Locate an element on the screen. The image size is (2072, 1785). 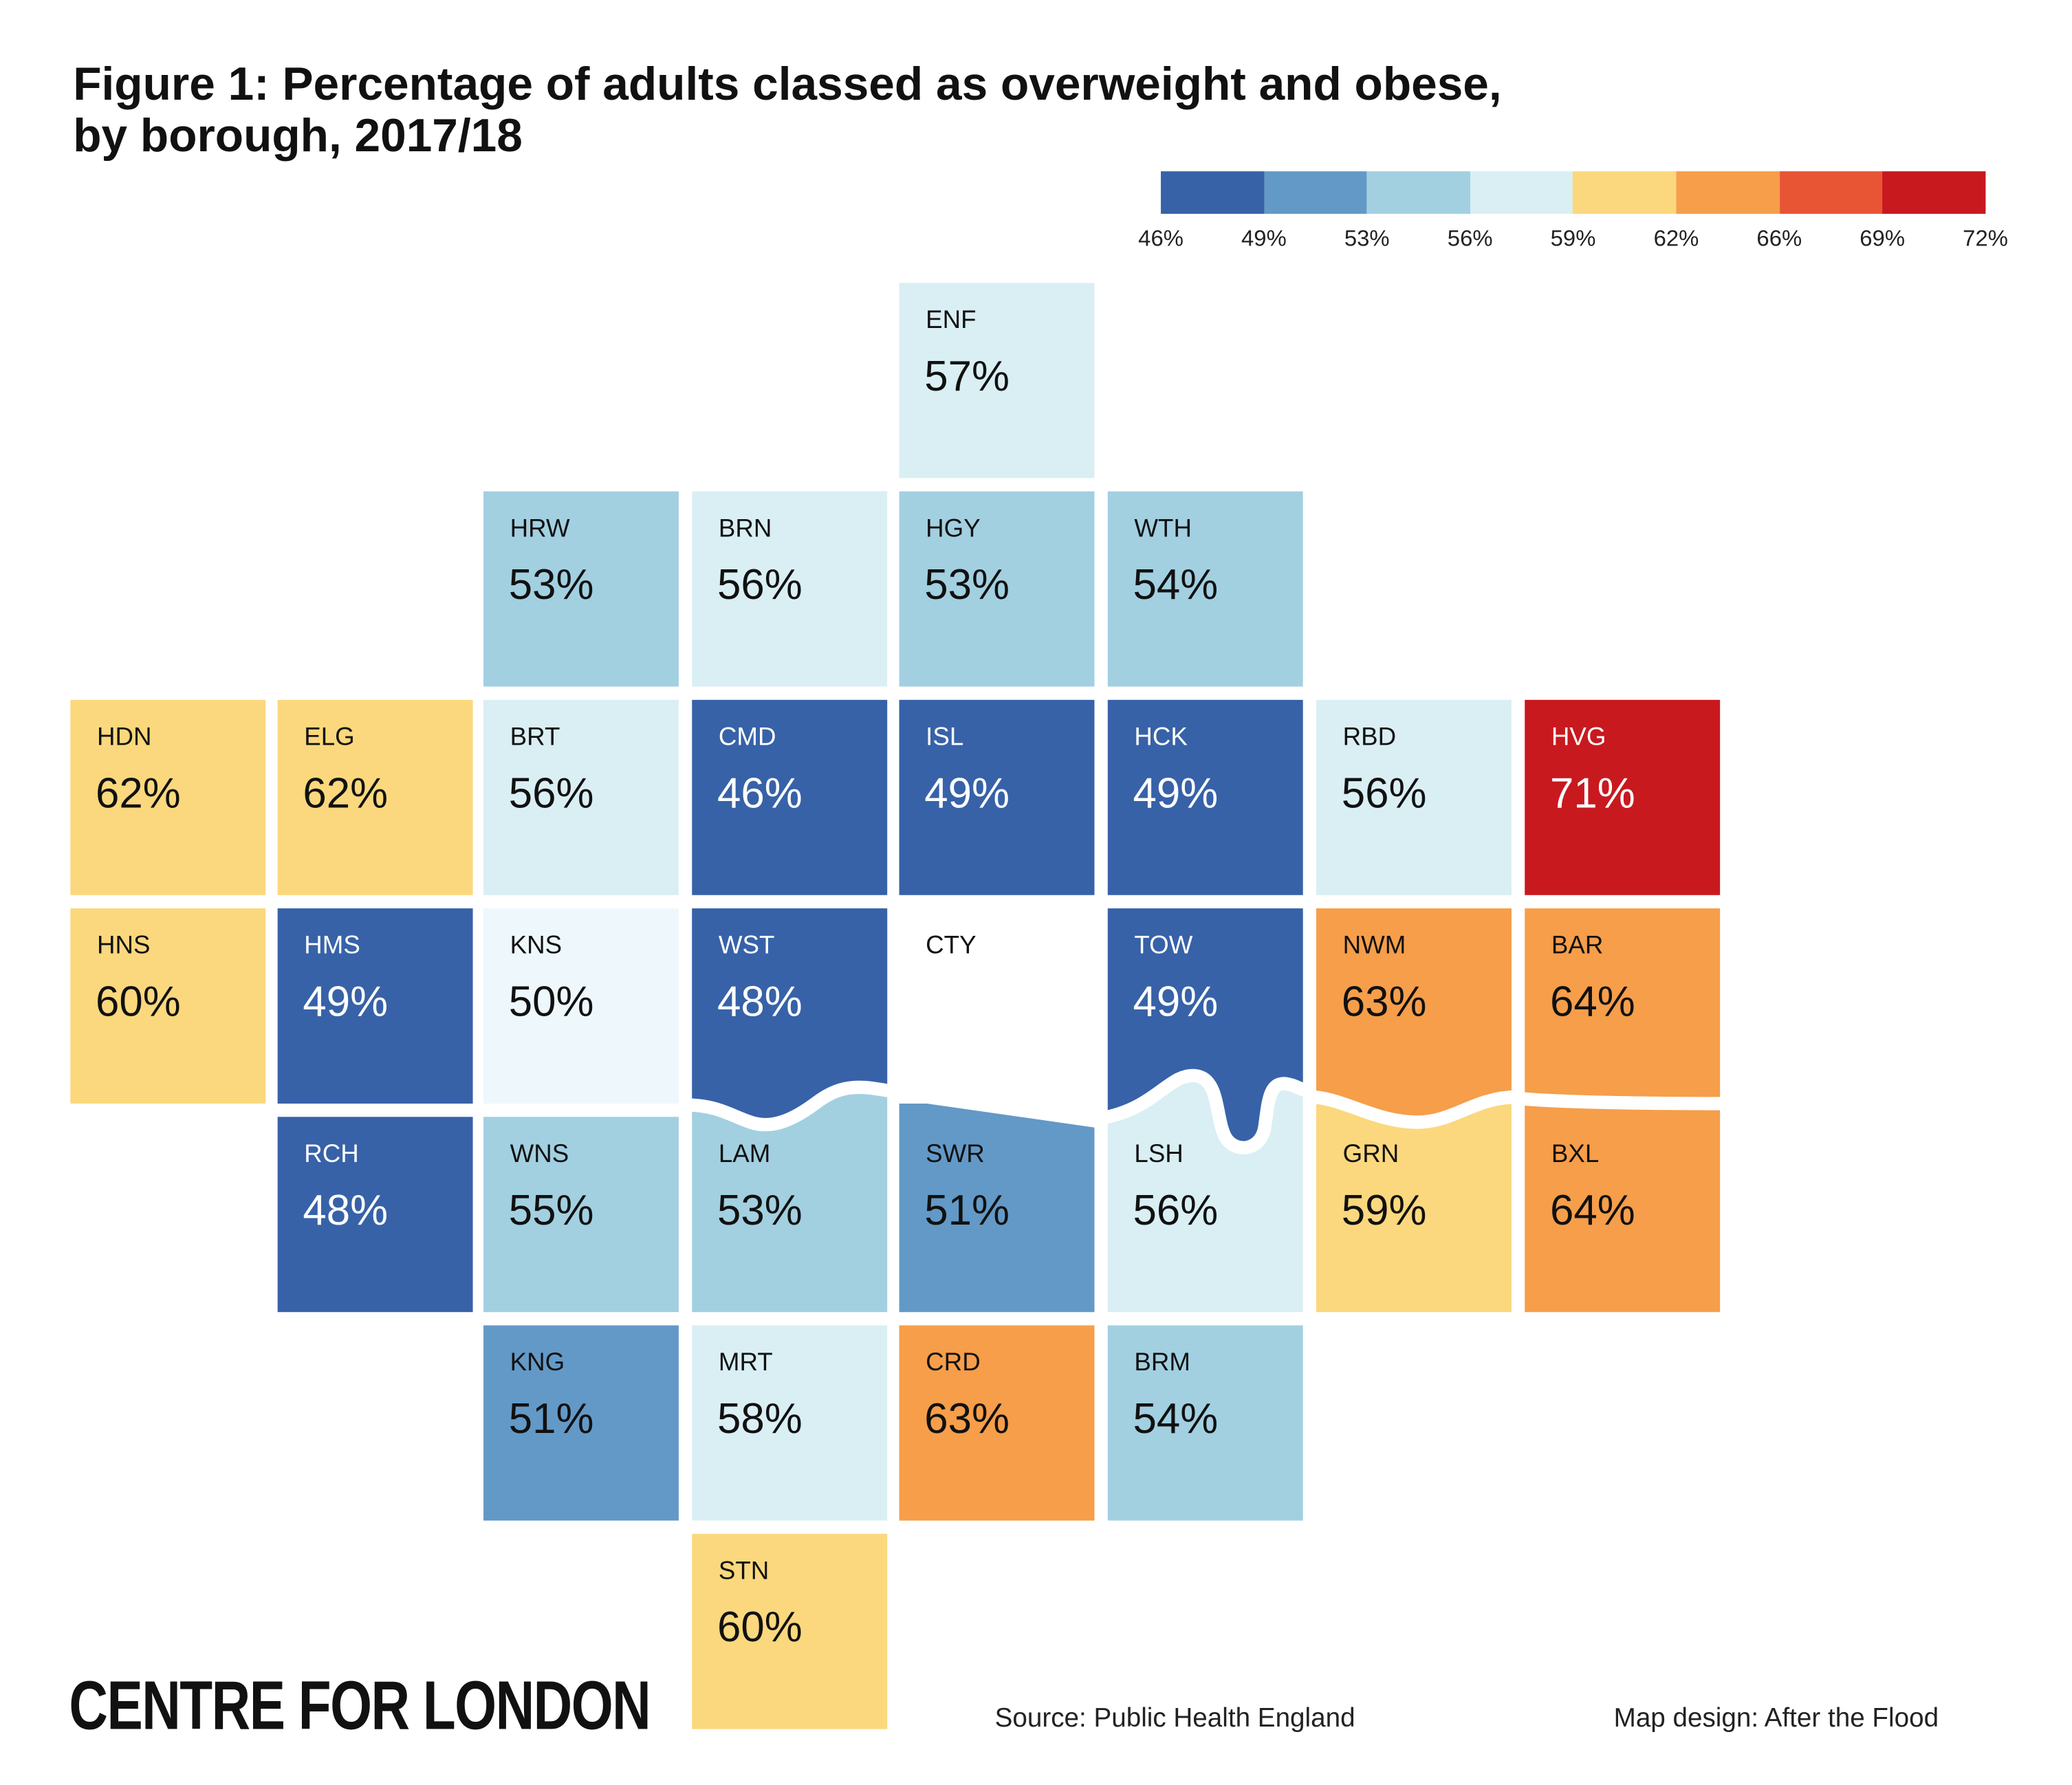
title-line-2: by borough, 2017/18 is located at coordinates (298, 136).